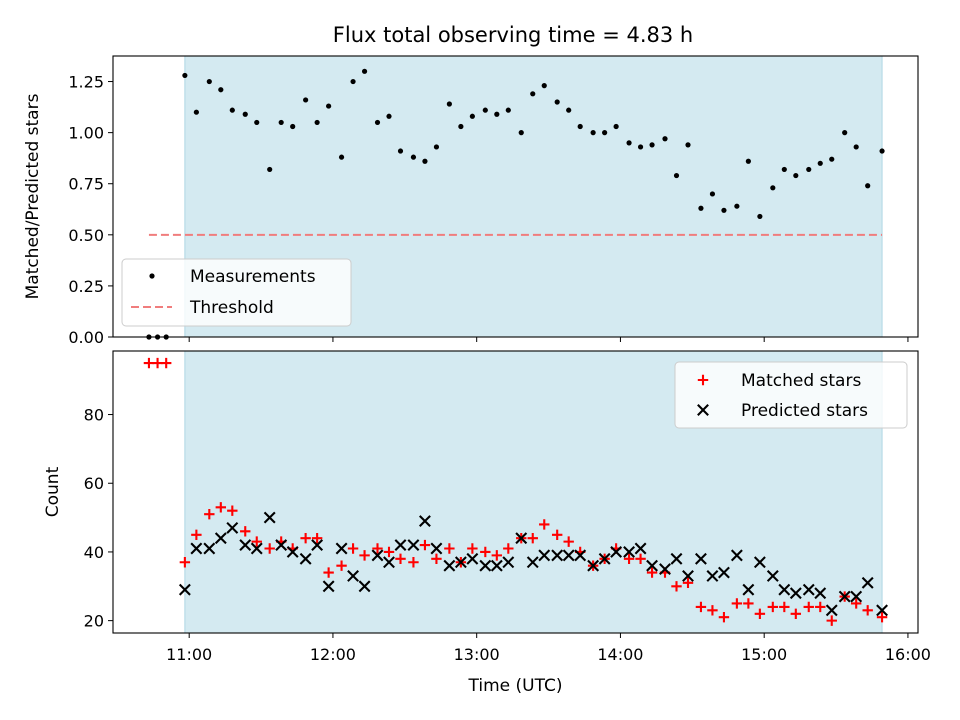 The height and width of the screenshot is (720, 960). I want to click on top-y-axis: 0.00 0.25 0.50 0.75 1.00 1.25, so click(90, 210).